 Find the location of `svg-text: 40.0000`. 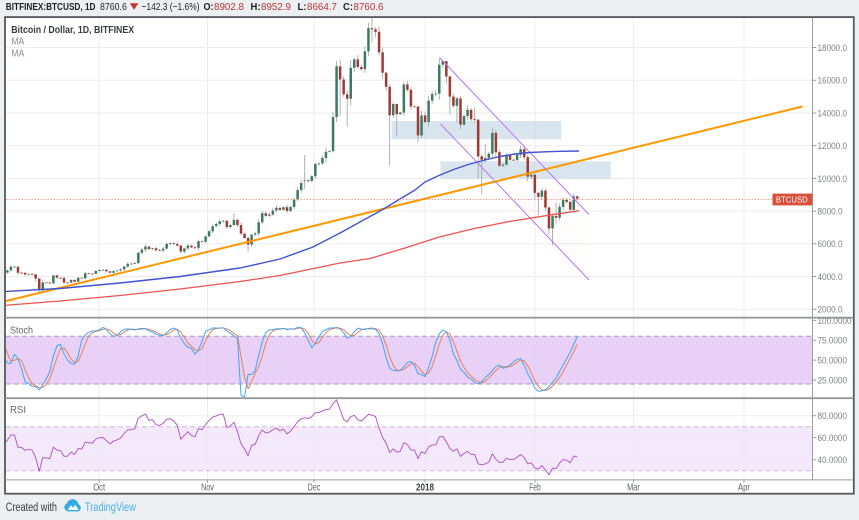

svg-text: 40.0000 is located at coordinates (833, 460).